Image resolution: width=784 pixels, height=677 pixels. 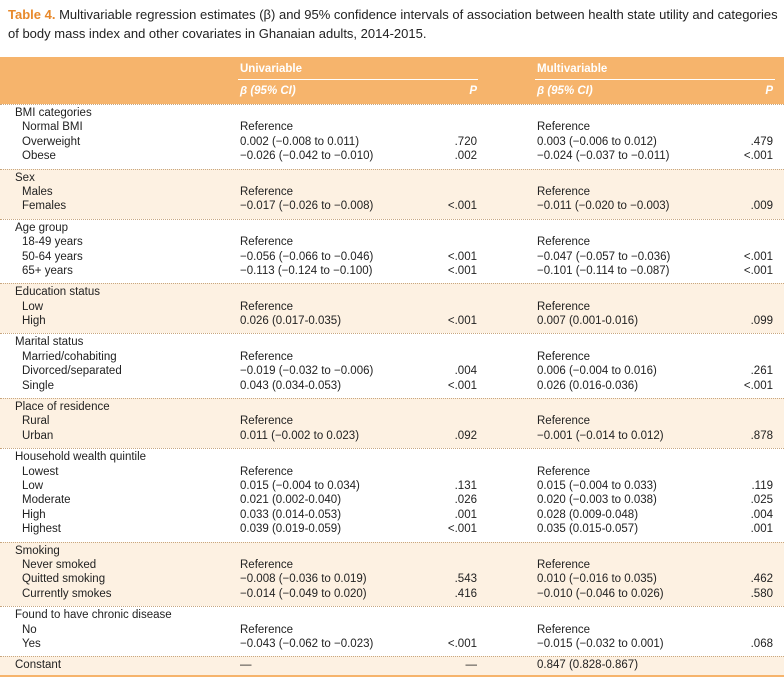 What do you see at coordinates (588, 321) in the screenshot?
I see `cell: 0.007 (0.001-0.016)` at bounding box center [588, 321].